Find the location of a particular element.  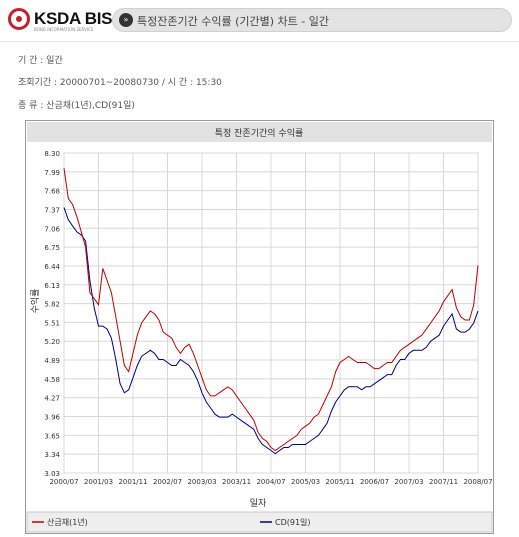

legend-label: CD(91일) is located at coordinates (293, 522).